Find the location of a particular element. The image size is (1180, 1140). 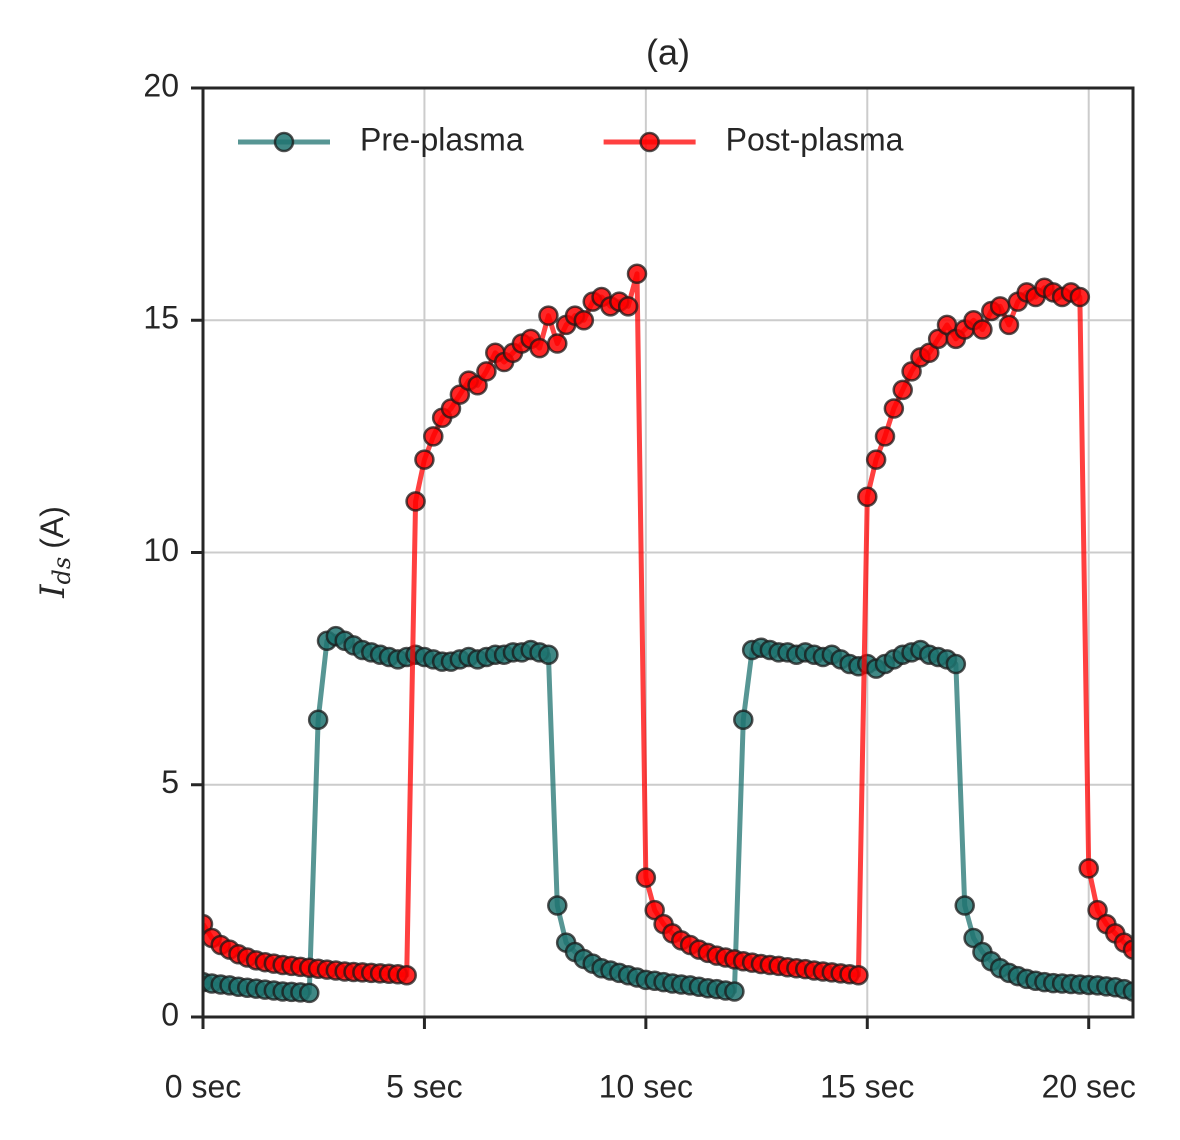

x-tick-label: 10 sec is located at coordinates (646, 1086).